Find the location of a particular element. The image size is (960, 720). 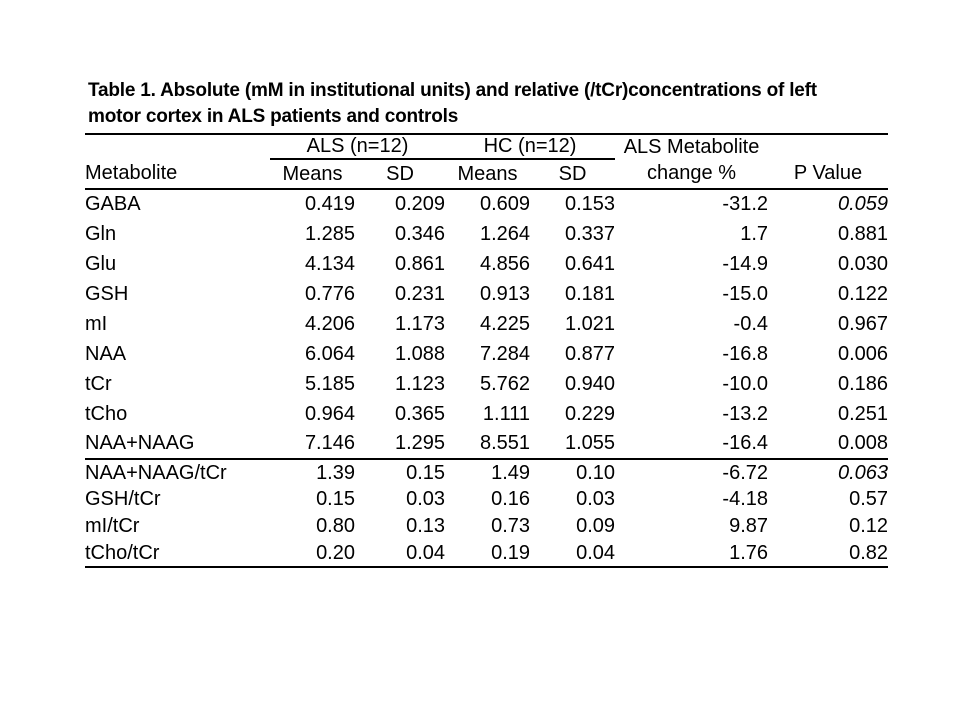

group-header-empty is located at coordinates (177, 146).